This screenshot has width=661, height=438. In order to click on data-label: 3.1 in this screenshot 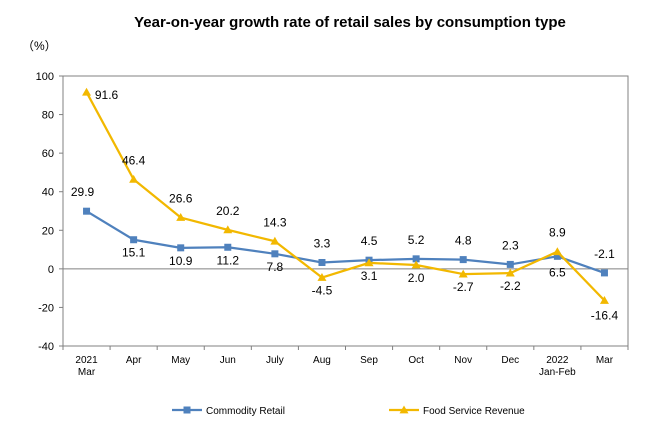, I will do `click(369, 276)`.